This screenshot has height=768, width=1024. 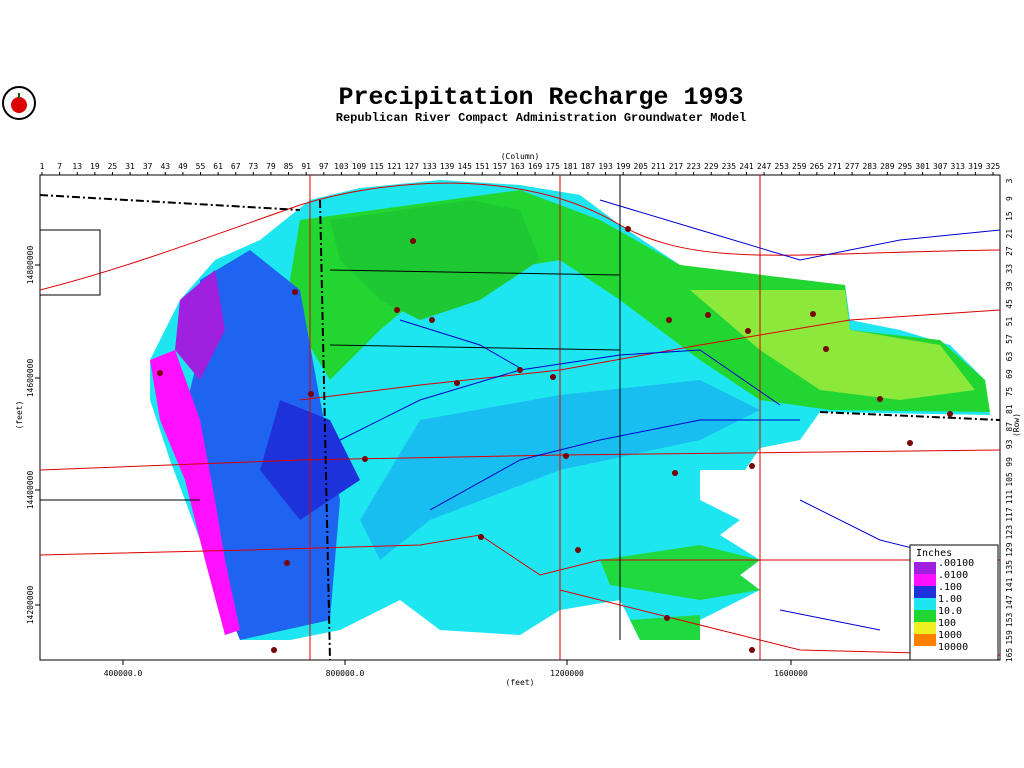 I want to click on column-tick-label: 145, so click(x=464, y=166).